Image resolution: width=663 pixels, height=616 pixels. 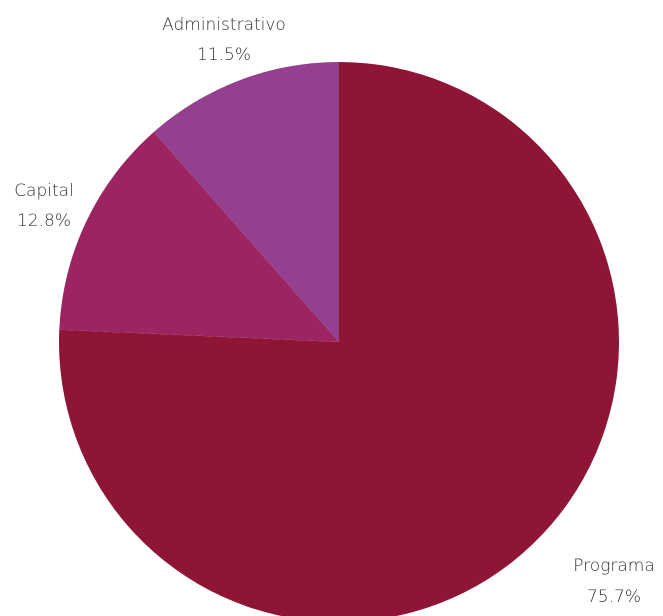 I want to click on slice-value-administrativo: 11.5%, so click(x=224, y=55).